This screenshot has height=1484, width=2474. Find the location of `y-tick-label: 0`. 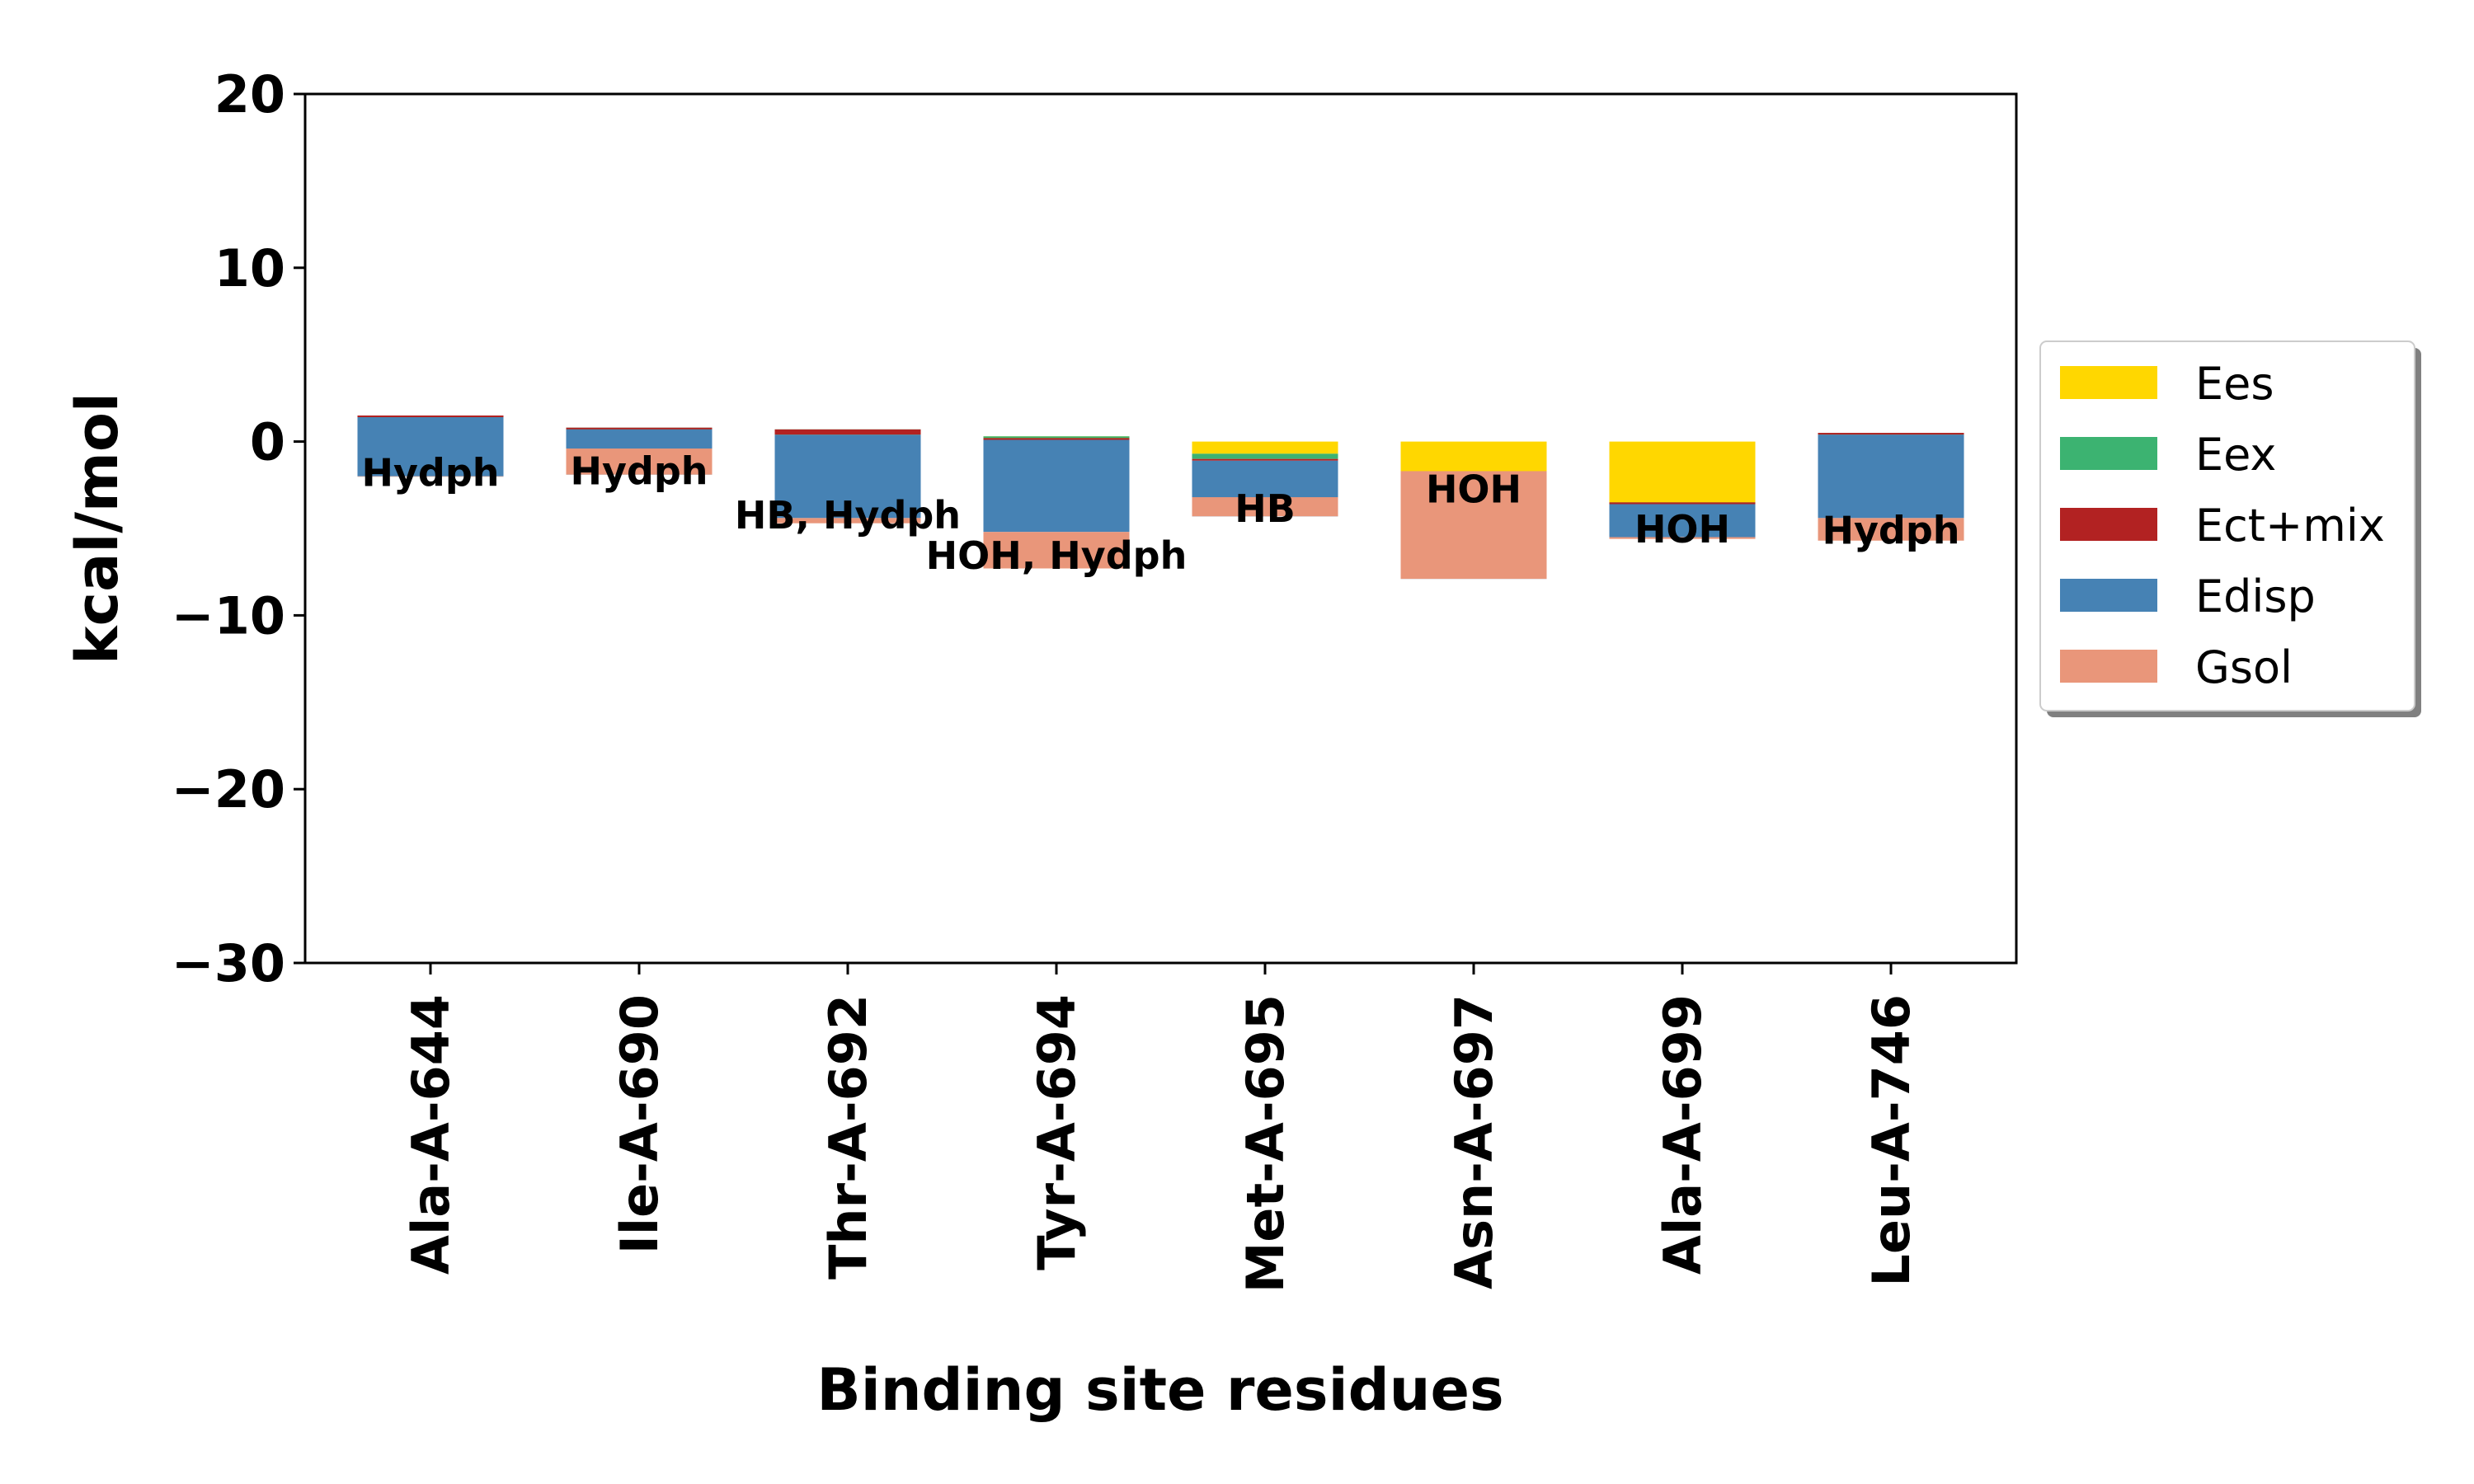

y-tick-label: 0 is located at coordinates (267, 442).